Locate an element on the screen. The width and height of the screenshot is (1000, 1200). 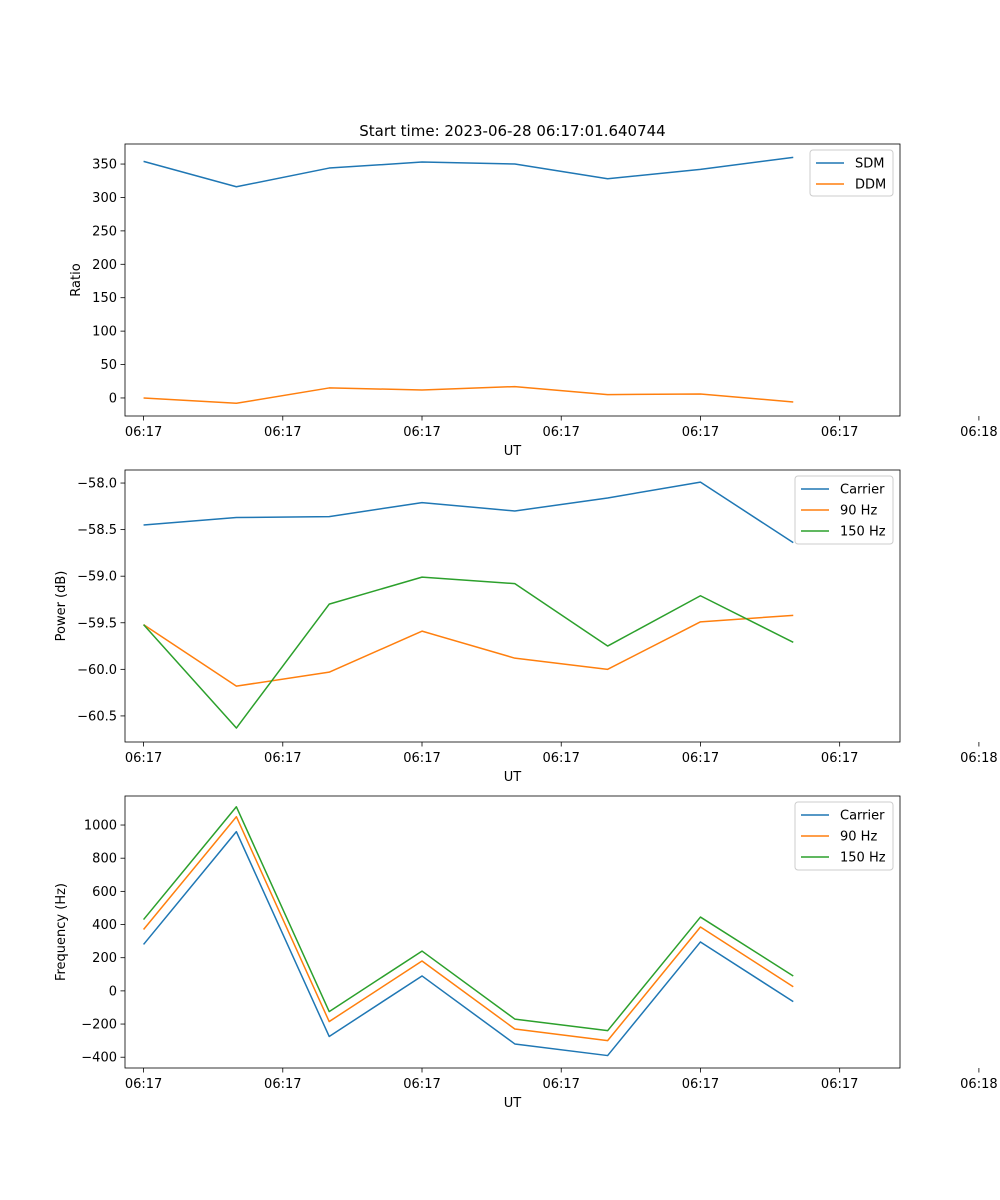
y-axis-label: Ratio is located at coordinates (76, 279).